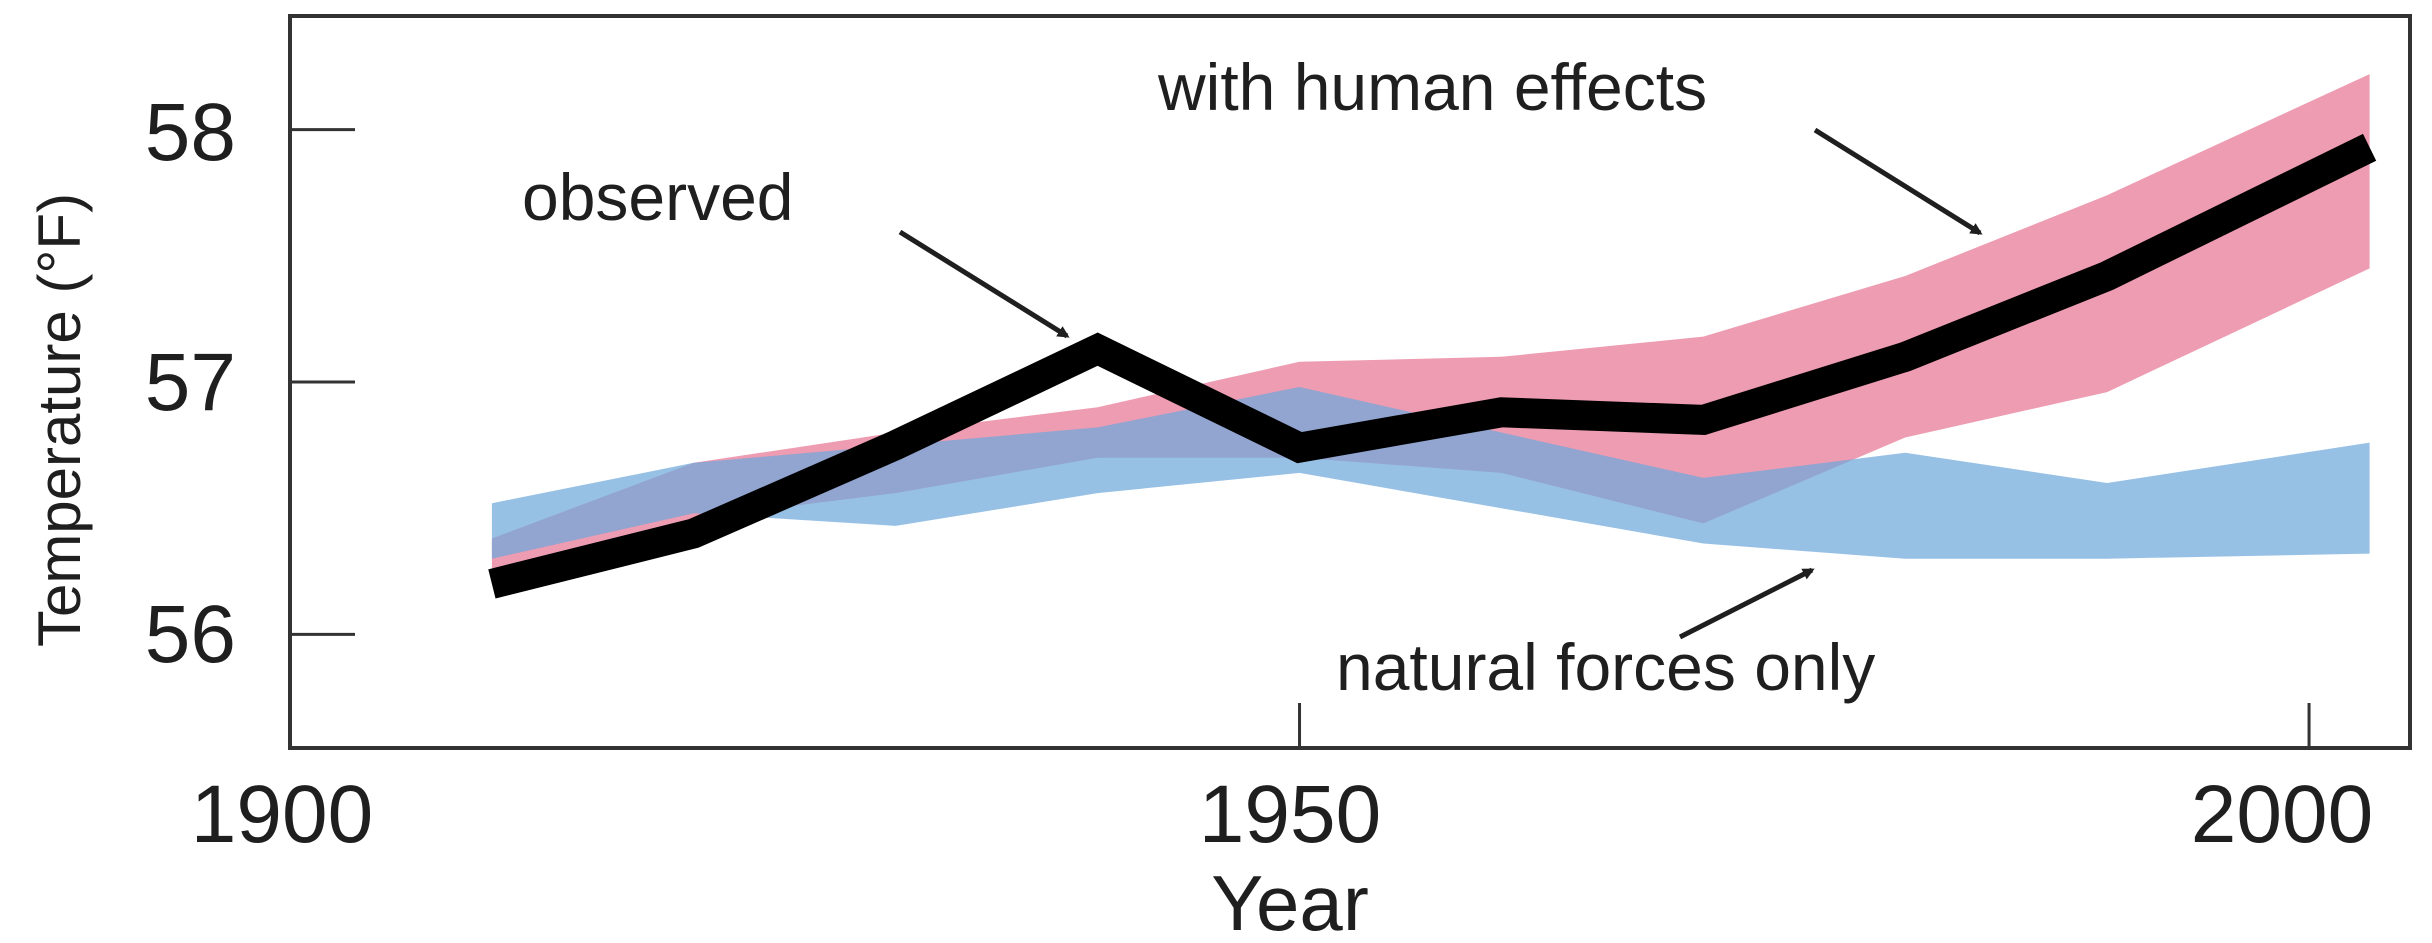 The image size is (2432, 943). What do you see at coordinates (1432, 87) in the screenshot?
I see `annotation-with-human-effects: with human effects` at bounding box center [1432, 87].